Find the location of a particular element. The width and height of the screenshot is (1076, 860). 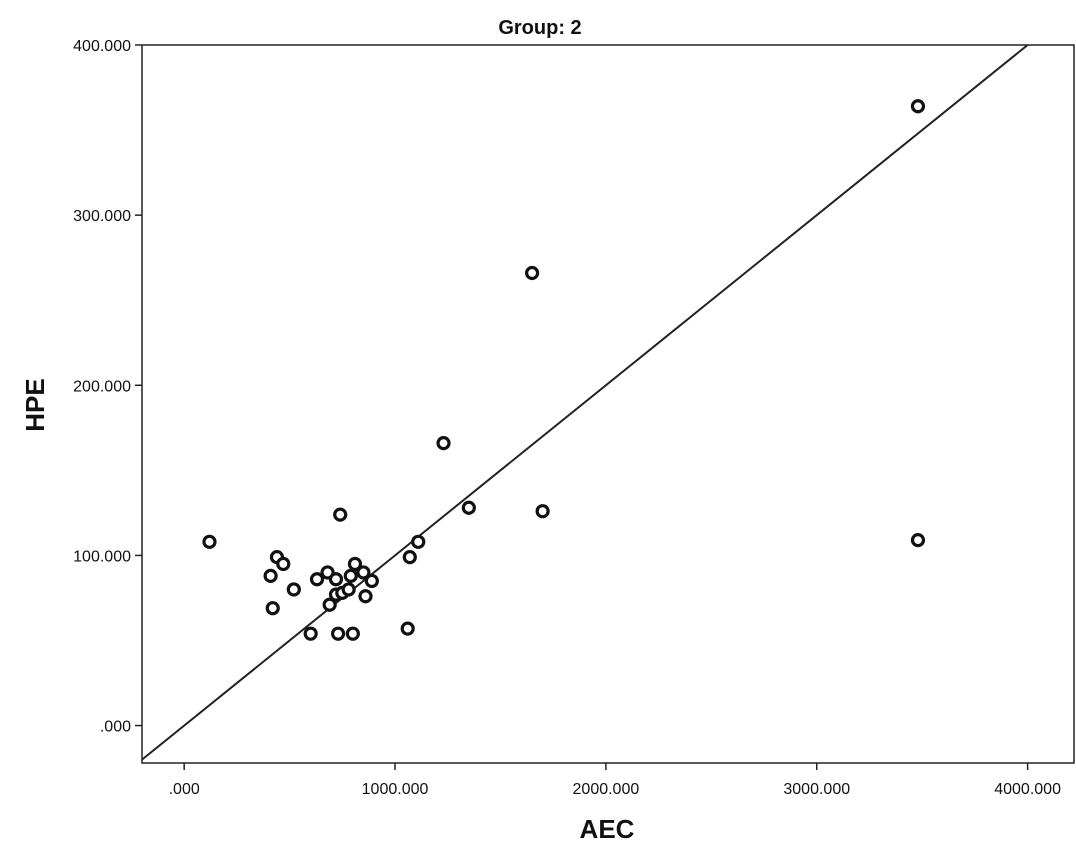

x-tick-label: 1000.000 is located at coordinates (395, 789).